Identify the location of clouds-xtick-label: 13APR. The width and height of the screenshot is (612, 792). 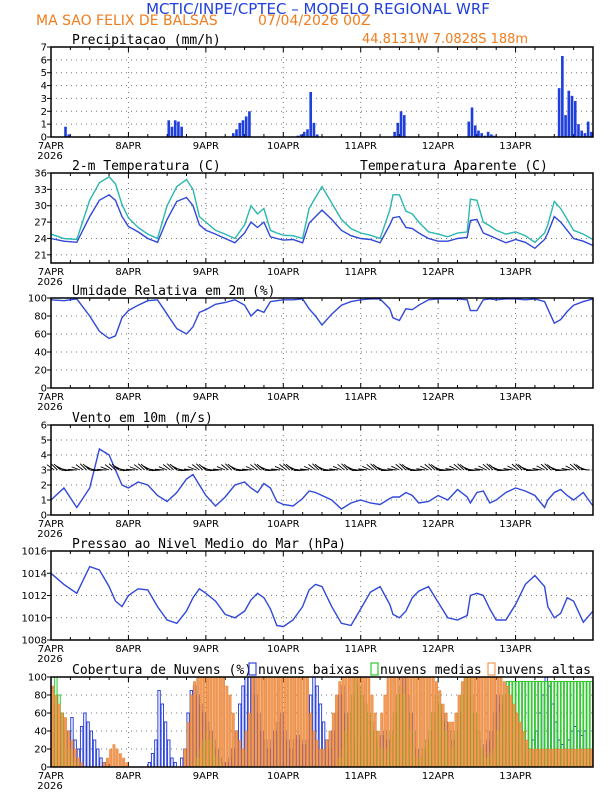
(515, 776).